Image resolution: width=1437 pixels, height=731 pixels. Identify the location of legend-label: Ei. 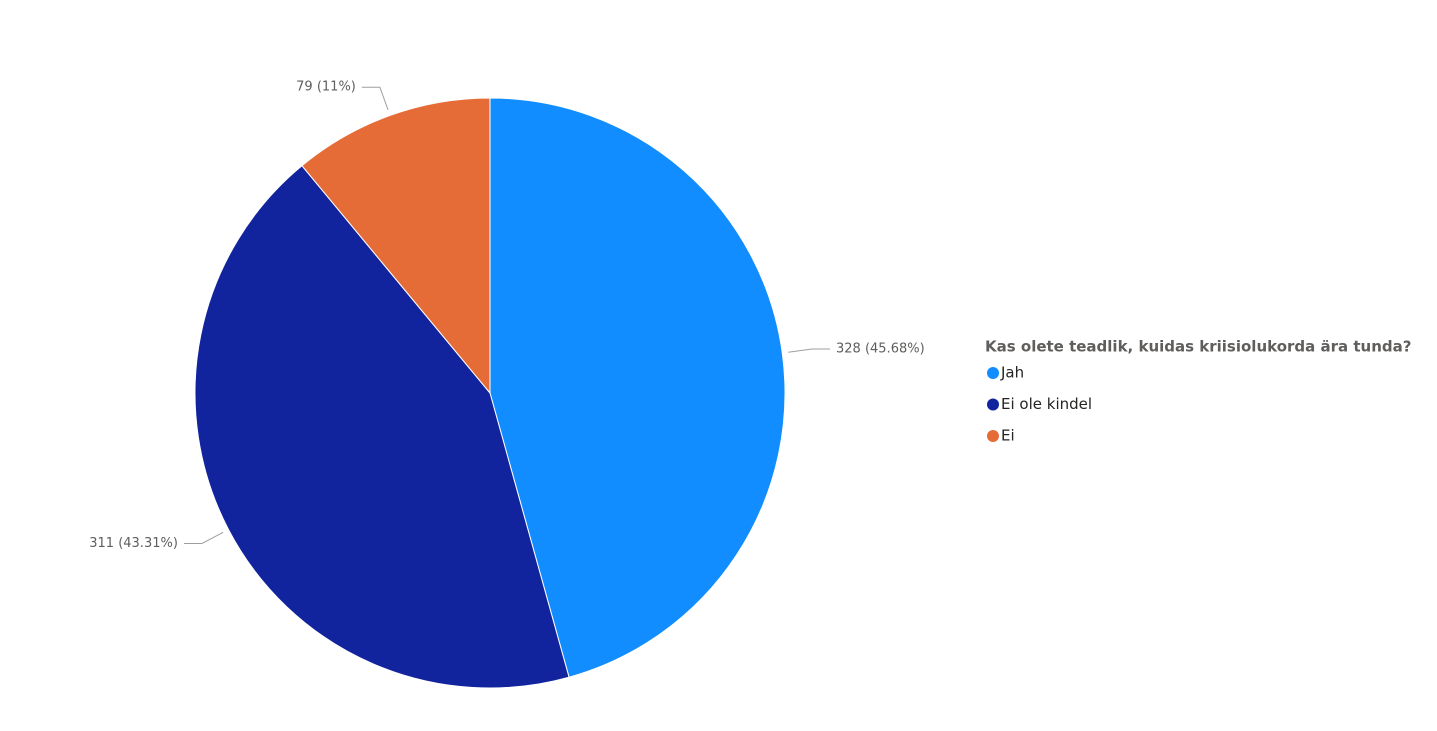
(1008, 436).